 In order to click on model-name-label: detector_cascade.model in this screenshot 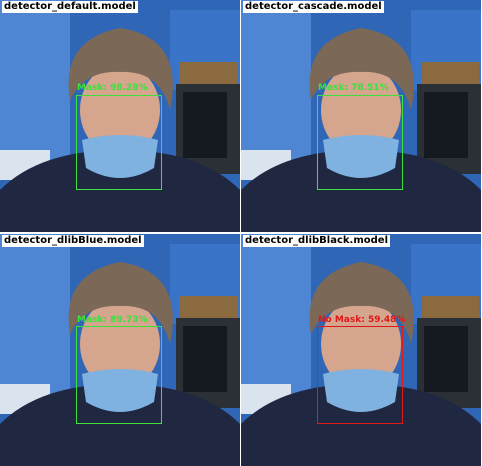, I will do `click(313, 7)`.